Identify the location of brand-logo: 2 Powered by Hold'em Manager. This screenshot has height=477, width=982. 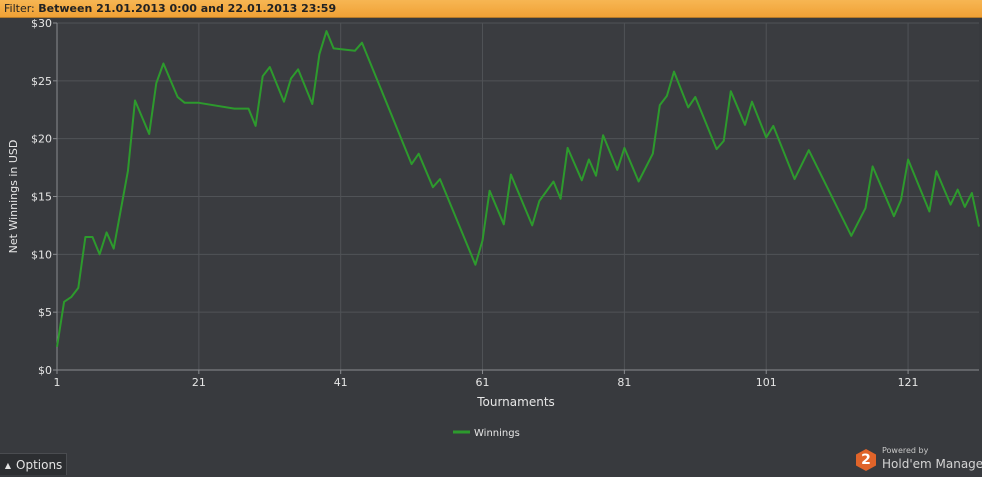
(919, 460).